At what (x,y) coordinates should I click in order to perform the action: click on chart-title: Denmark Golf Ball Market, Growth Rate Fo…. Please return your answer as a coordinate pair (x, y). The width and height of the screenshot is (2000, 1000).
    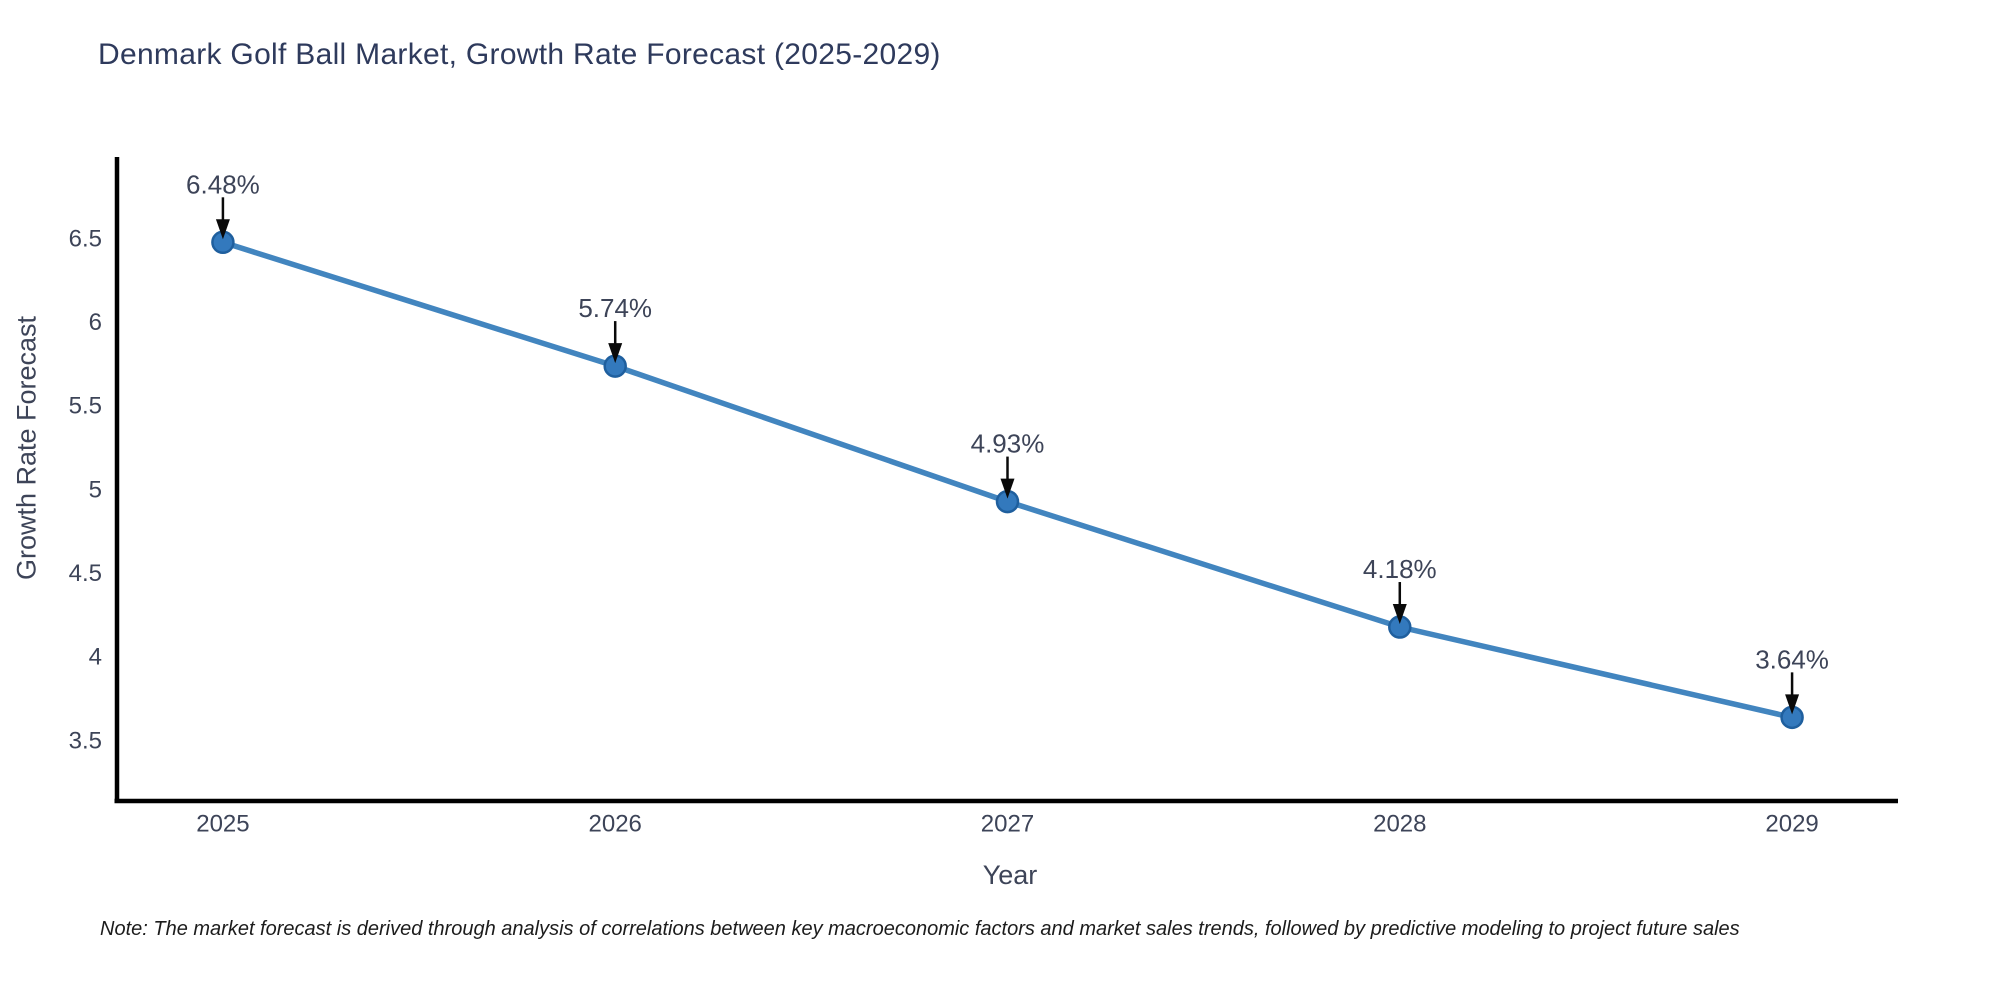
    Looking at the image, I should click on (519, 54).